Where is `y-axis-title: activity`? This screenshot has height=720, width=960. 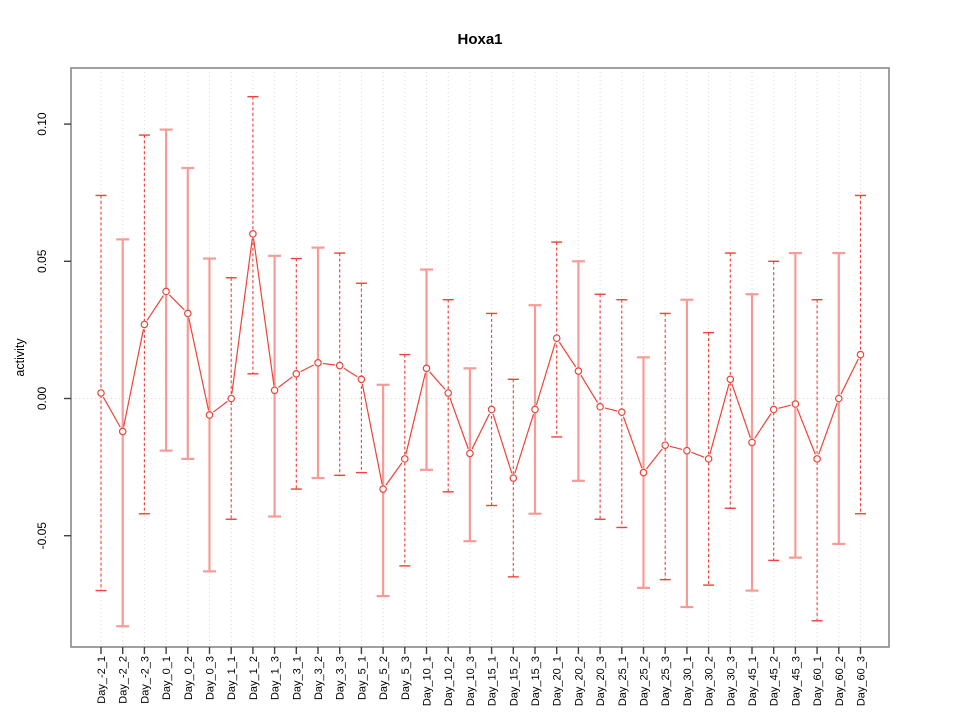
y-axis-title: activity is located at coordinates (20, 357).